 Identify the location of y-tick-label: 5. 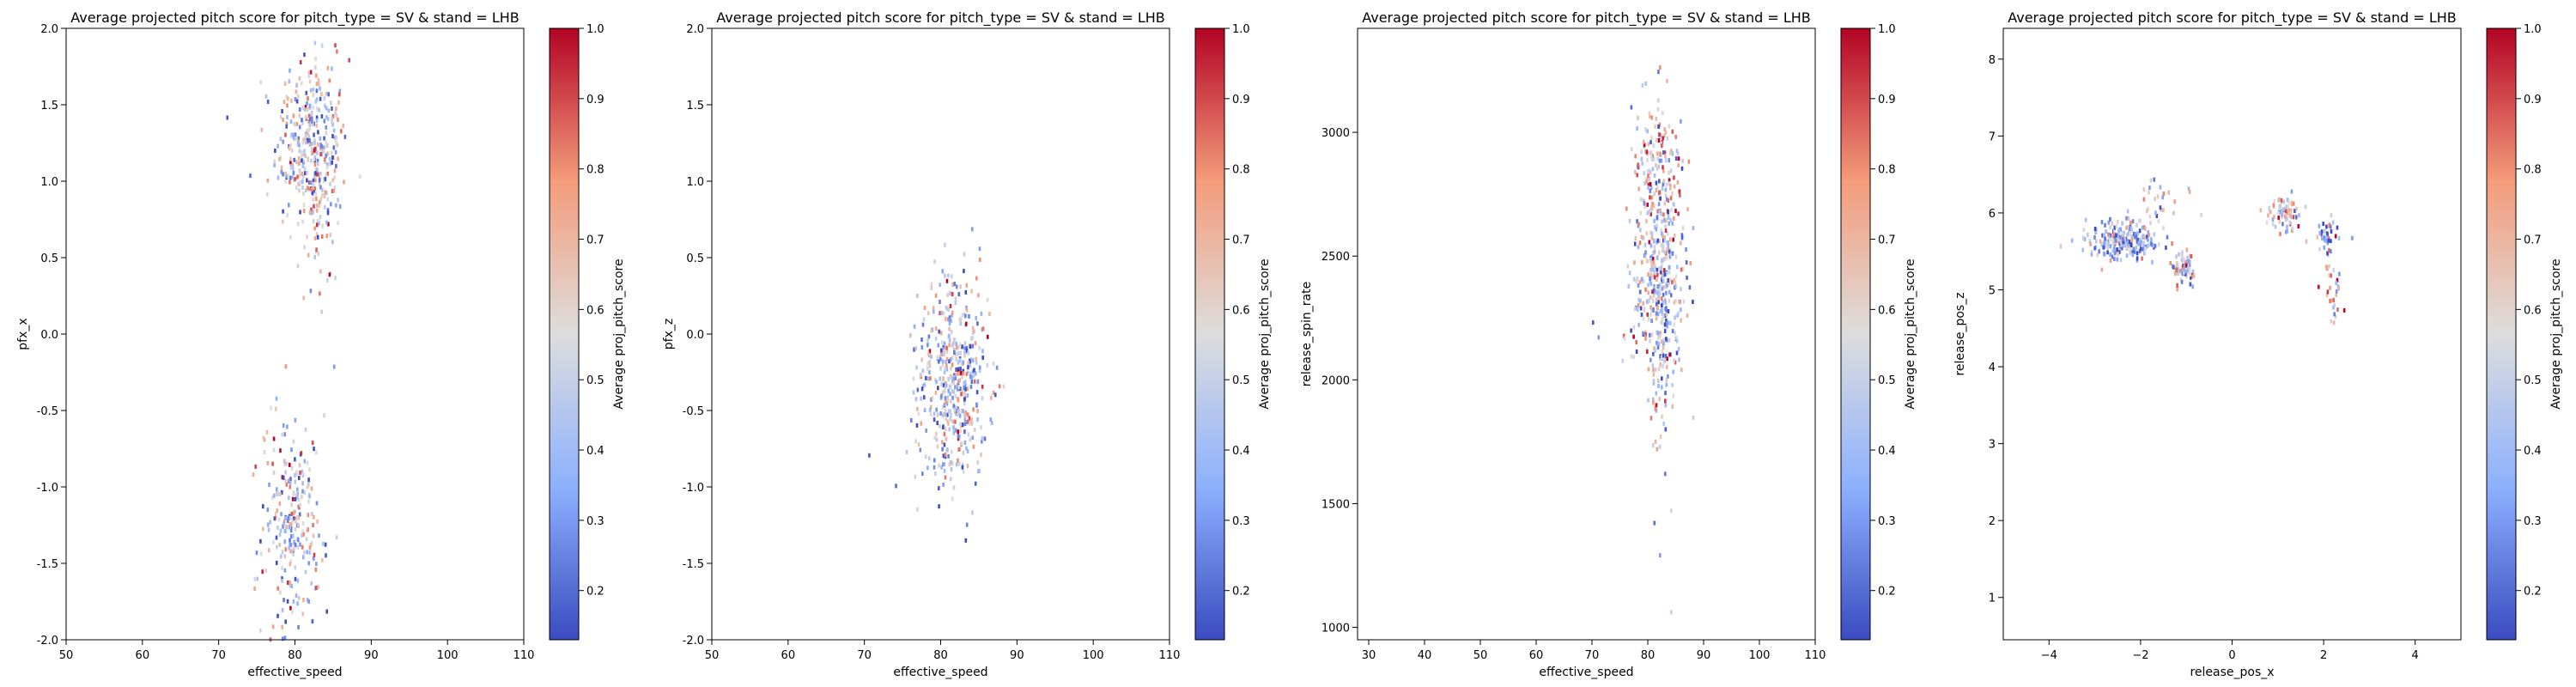
(1992, 291).